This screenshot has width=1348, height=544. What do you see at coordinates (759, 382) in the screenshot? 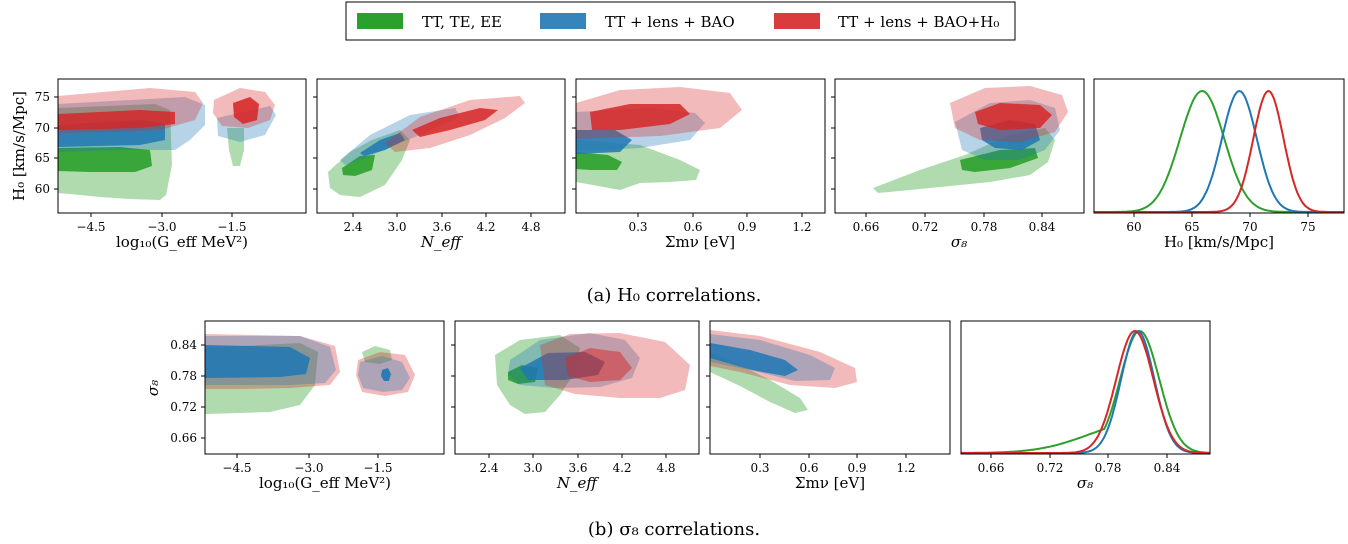
I see `contour-green-B3` at bounding box center [759, 382].